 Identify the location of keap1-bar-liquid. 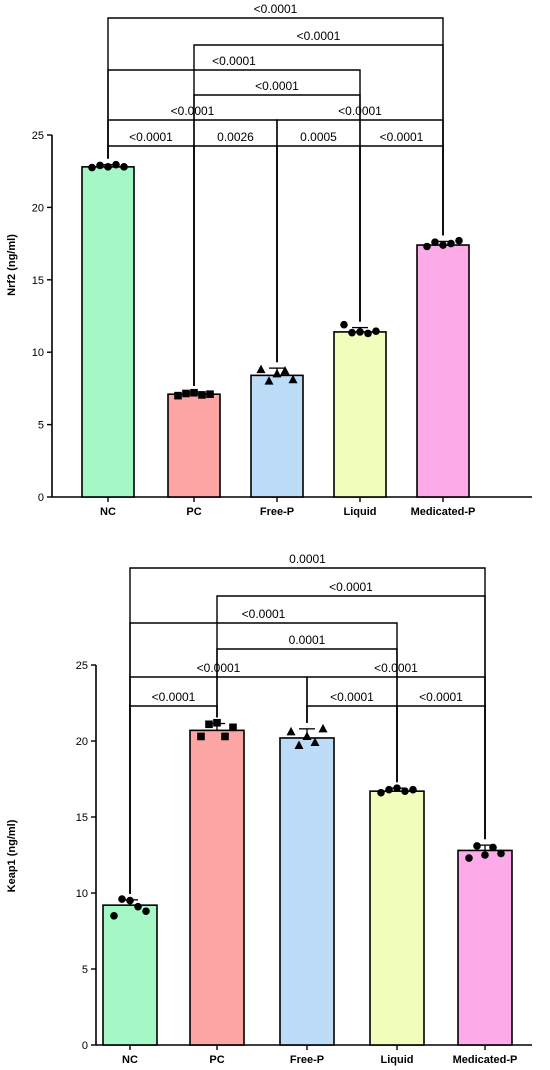
(397, 918).